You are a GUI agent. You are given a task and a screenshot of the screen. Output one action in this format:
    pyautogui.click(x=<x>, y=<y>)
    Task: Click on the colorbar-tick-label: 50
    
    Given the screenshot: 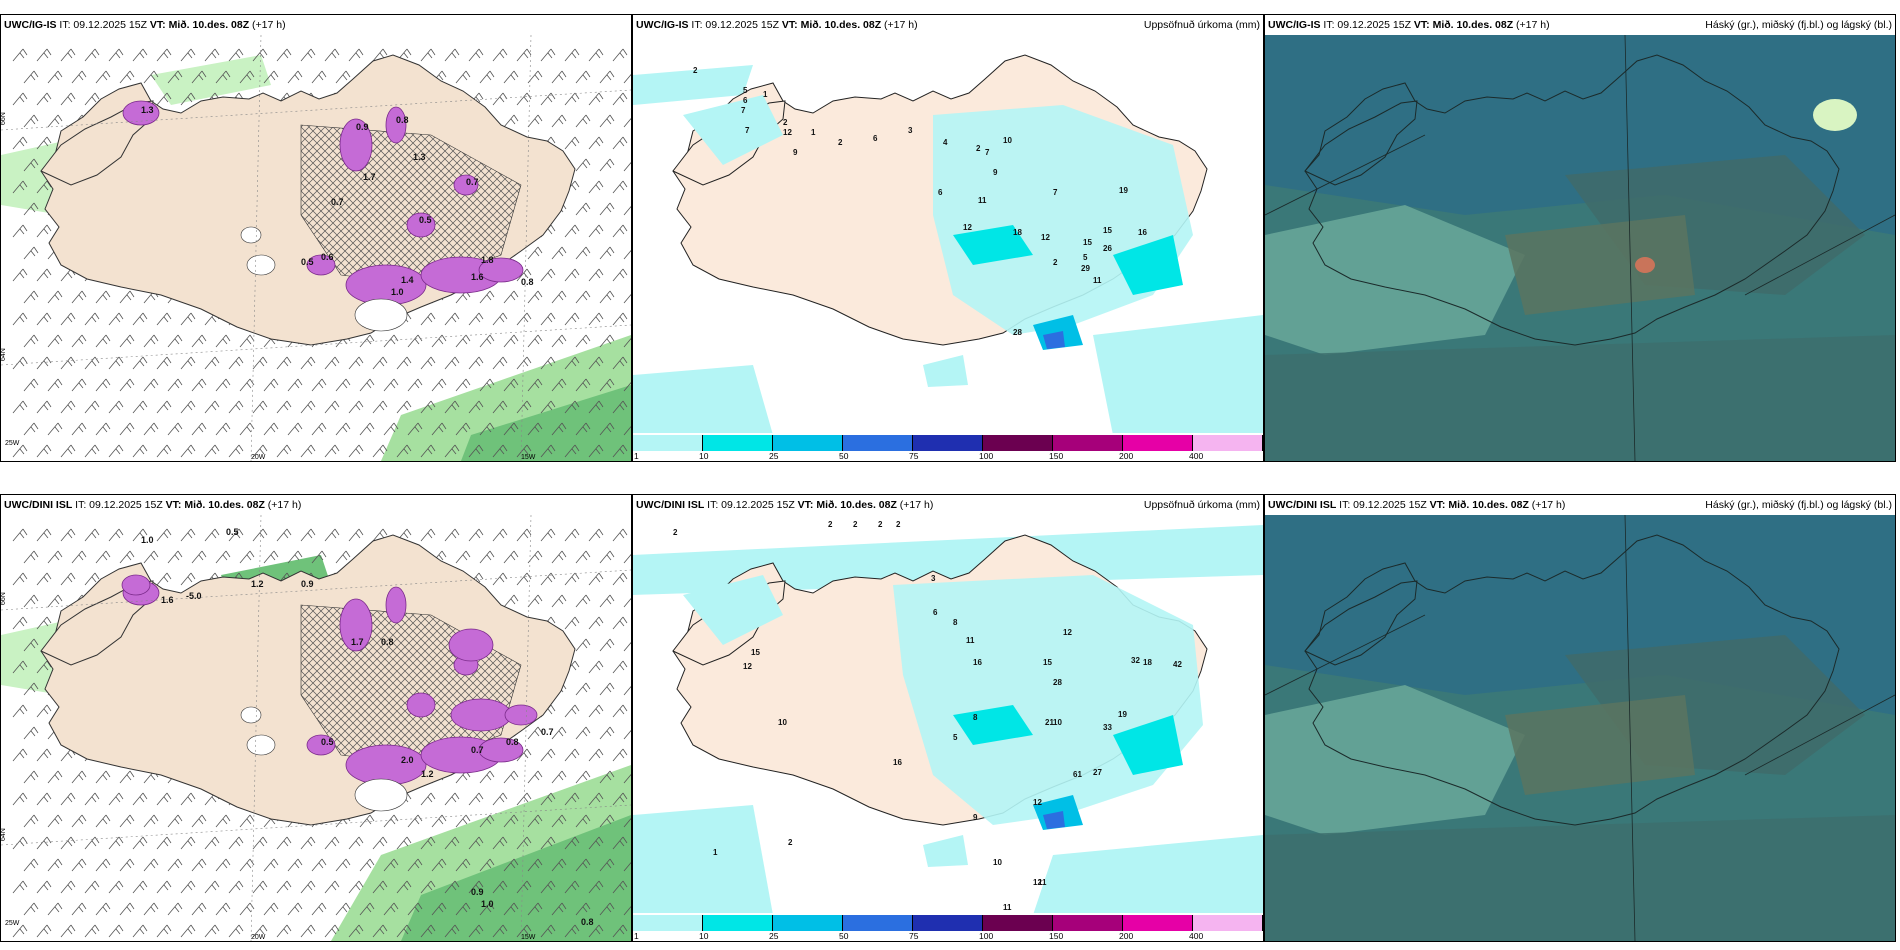 What is the action you would take?
    pyautogui.click(x=844, y=456)
    